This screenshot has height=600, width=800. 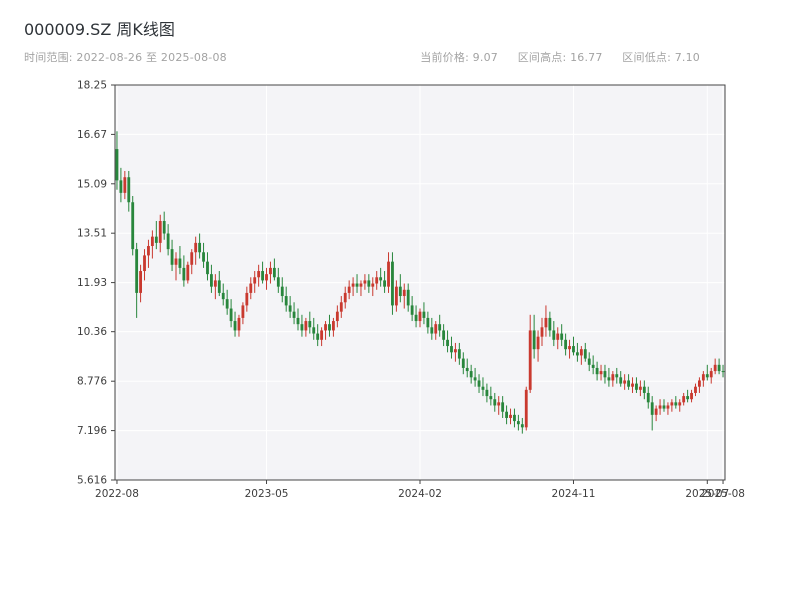 I want to click on x-tick-label: 2022-08, so click(x=117, y=494).